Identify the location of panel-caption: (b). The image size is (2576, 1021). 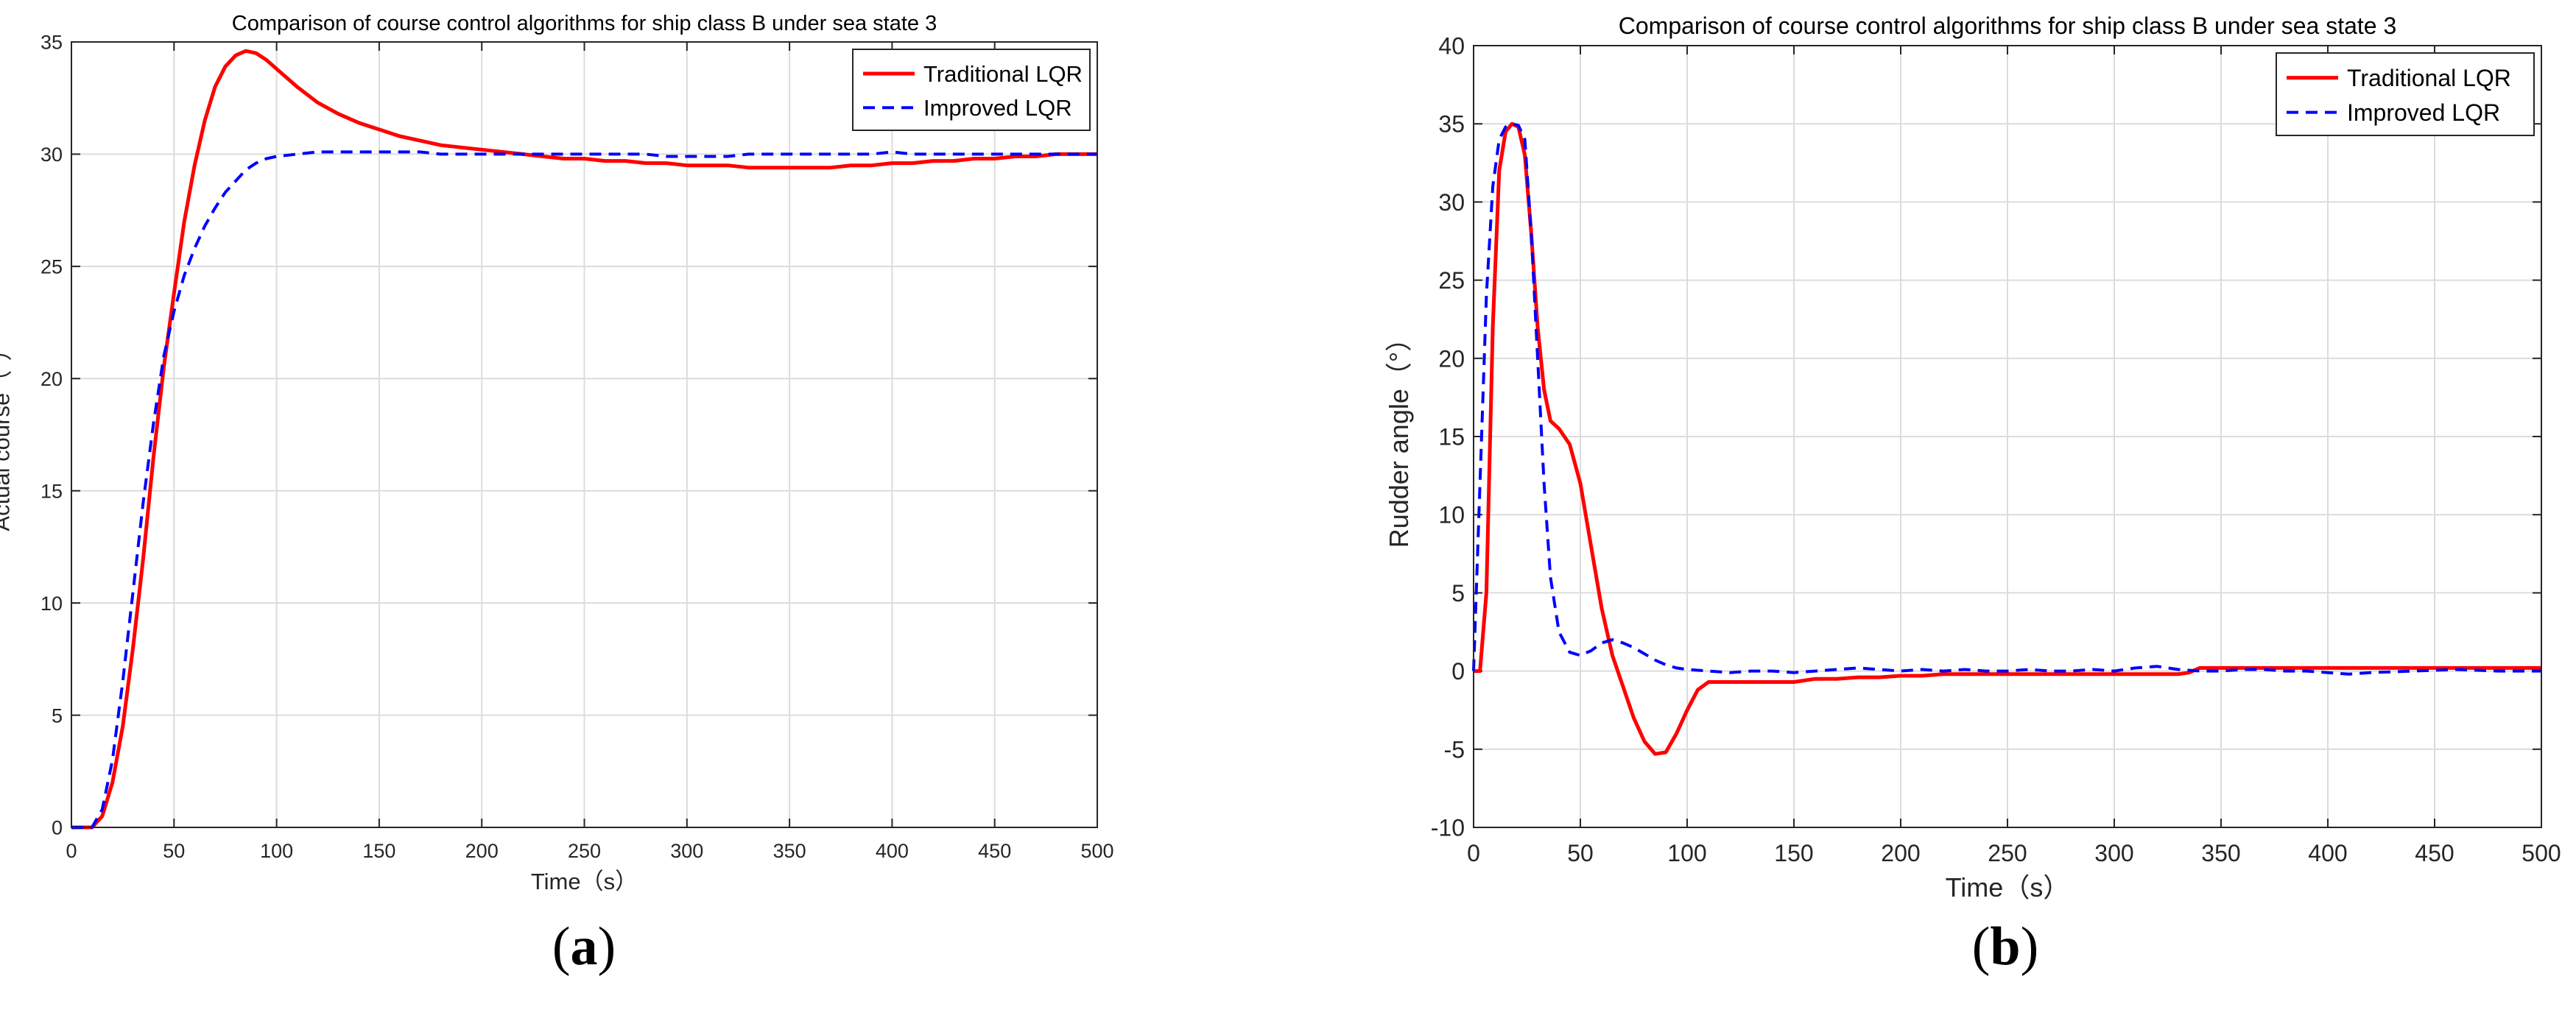
(2005, 946).